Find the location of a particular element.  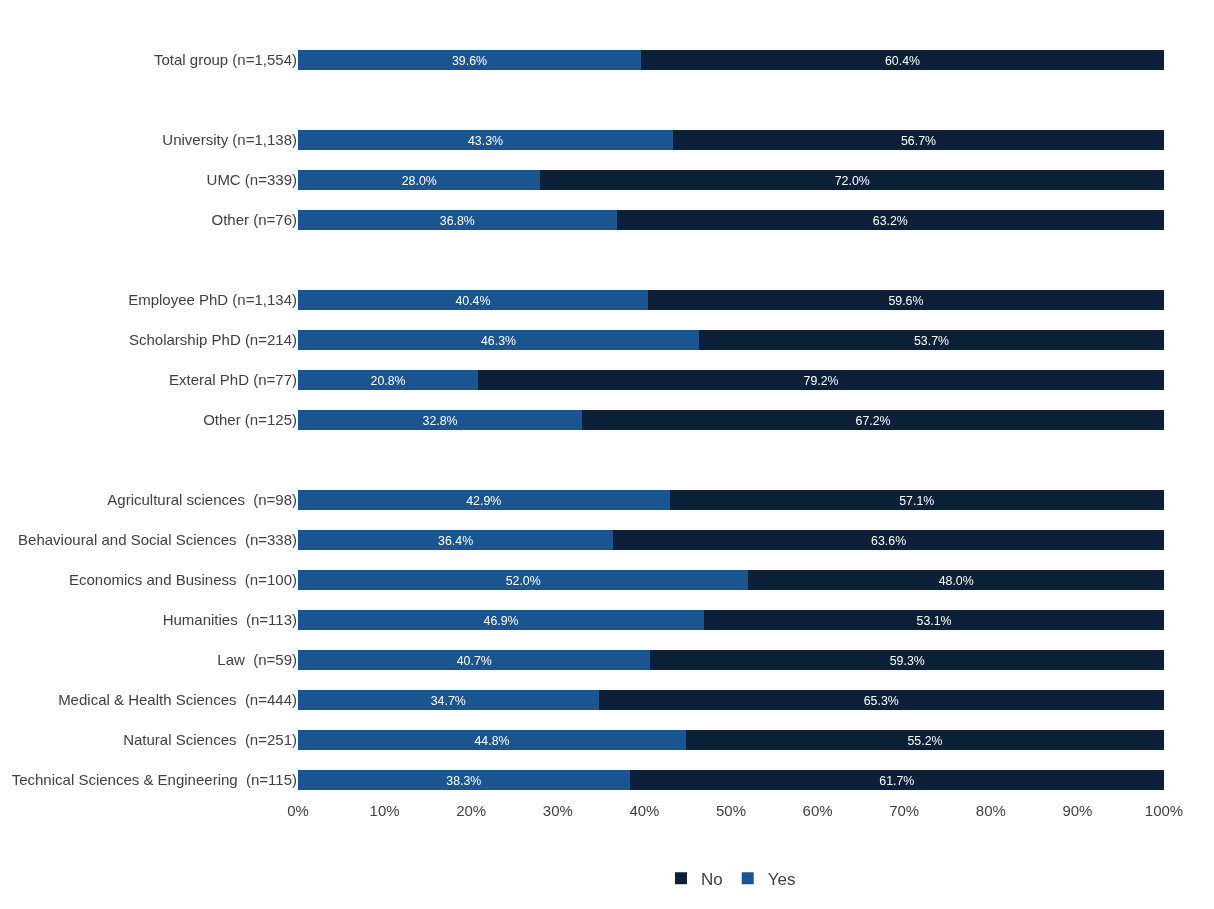

data-label: 55.2% is located at coordinates (925, 740).